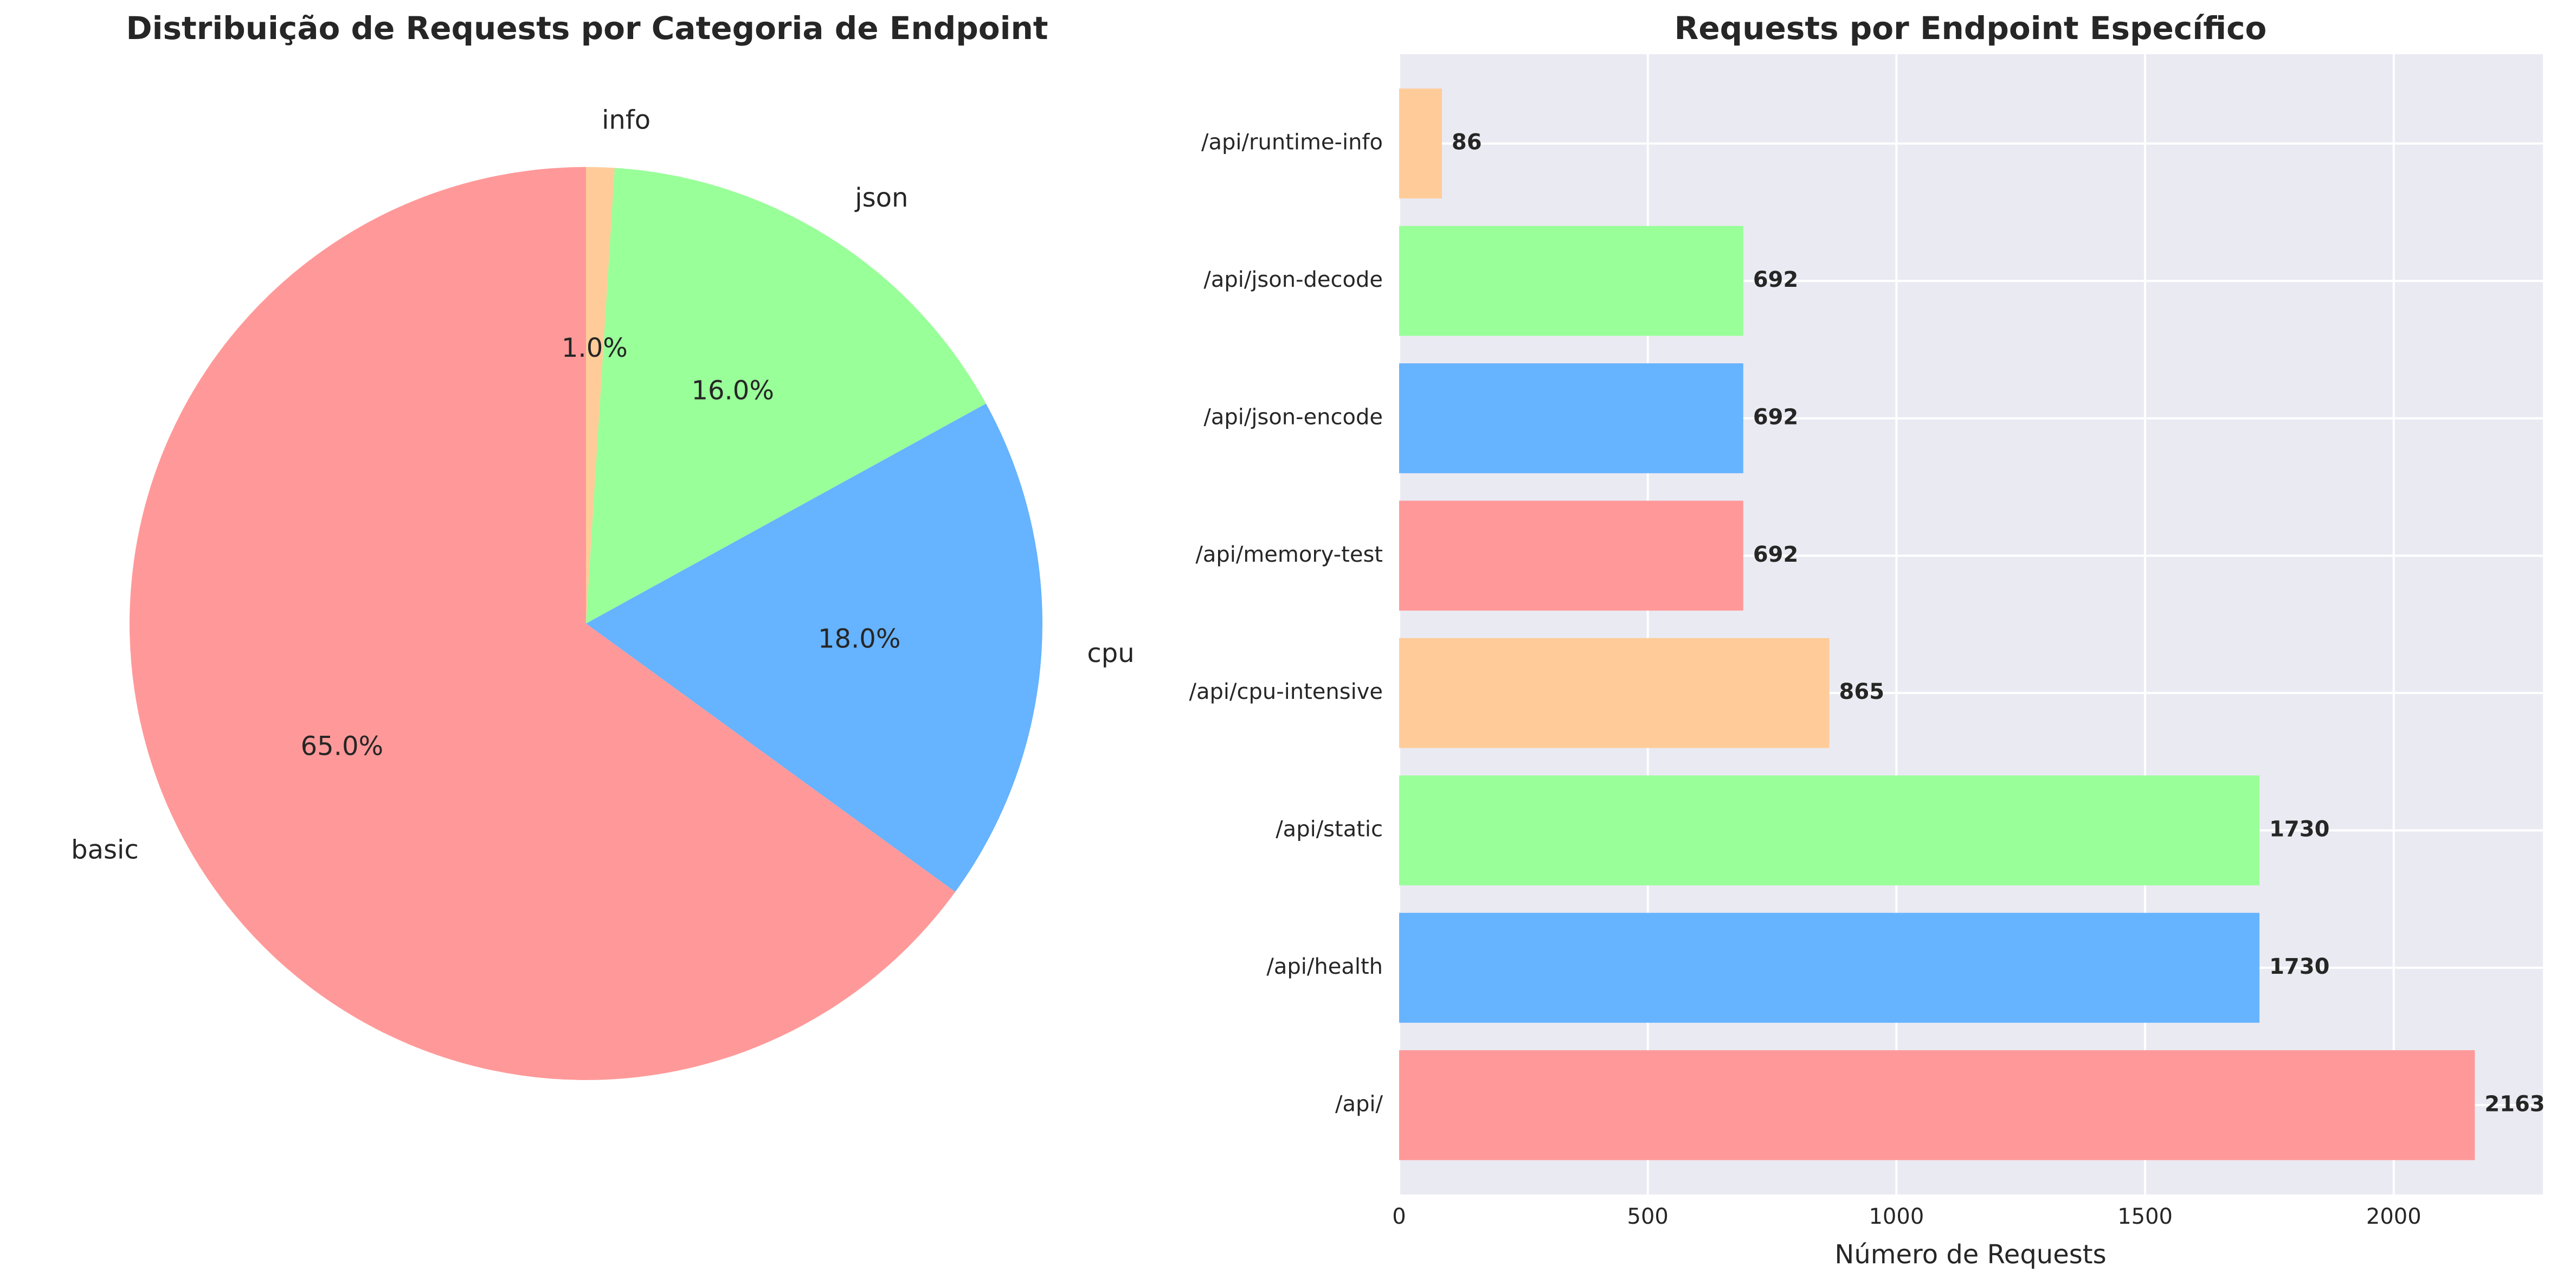 The width and height of the screenshot is (2576, 1285). What do you see at coordinates (1286, 692) in the screenshot?
I see `y-tick-label: /api/cpu-intensive` at bounding box center [1286, 692].